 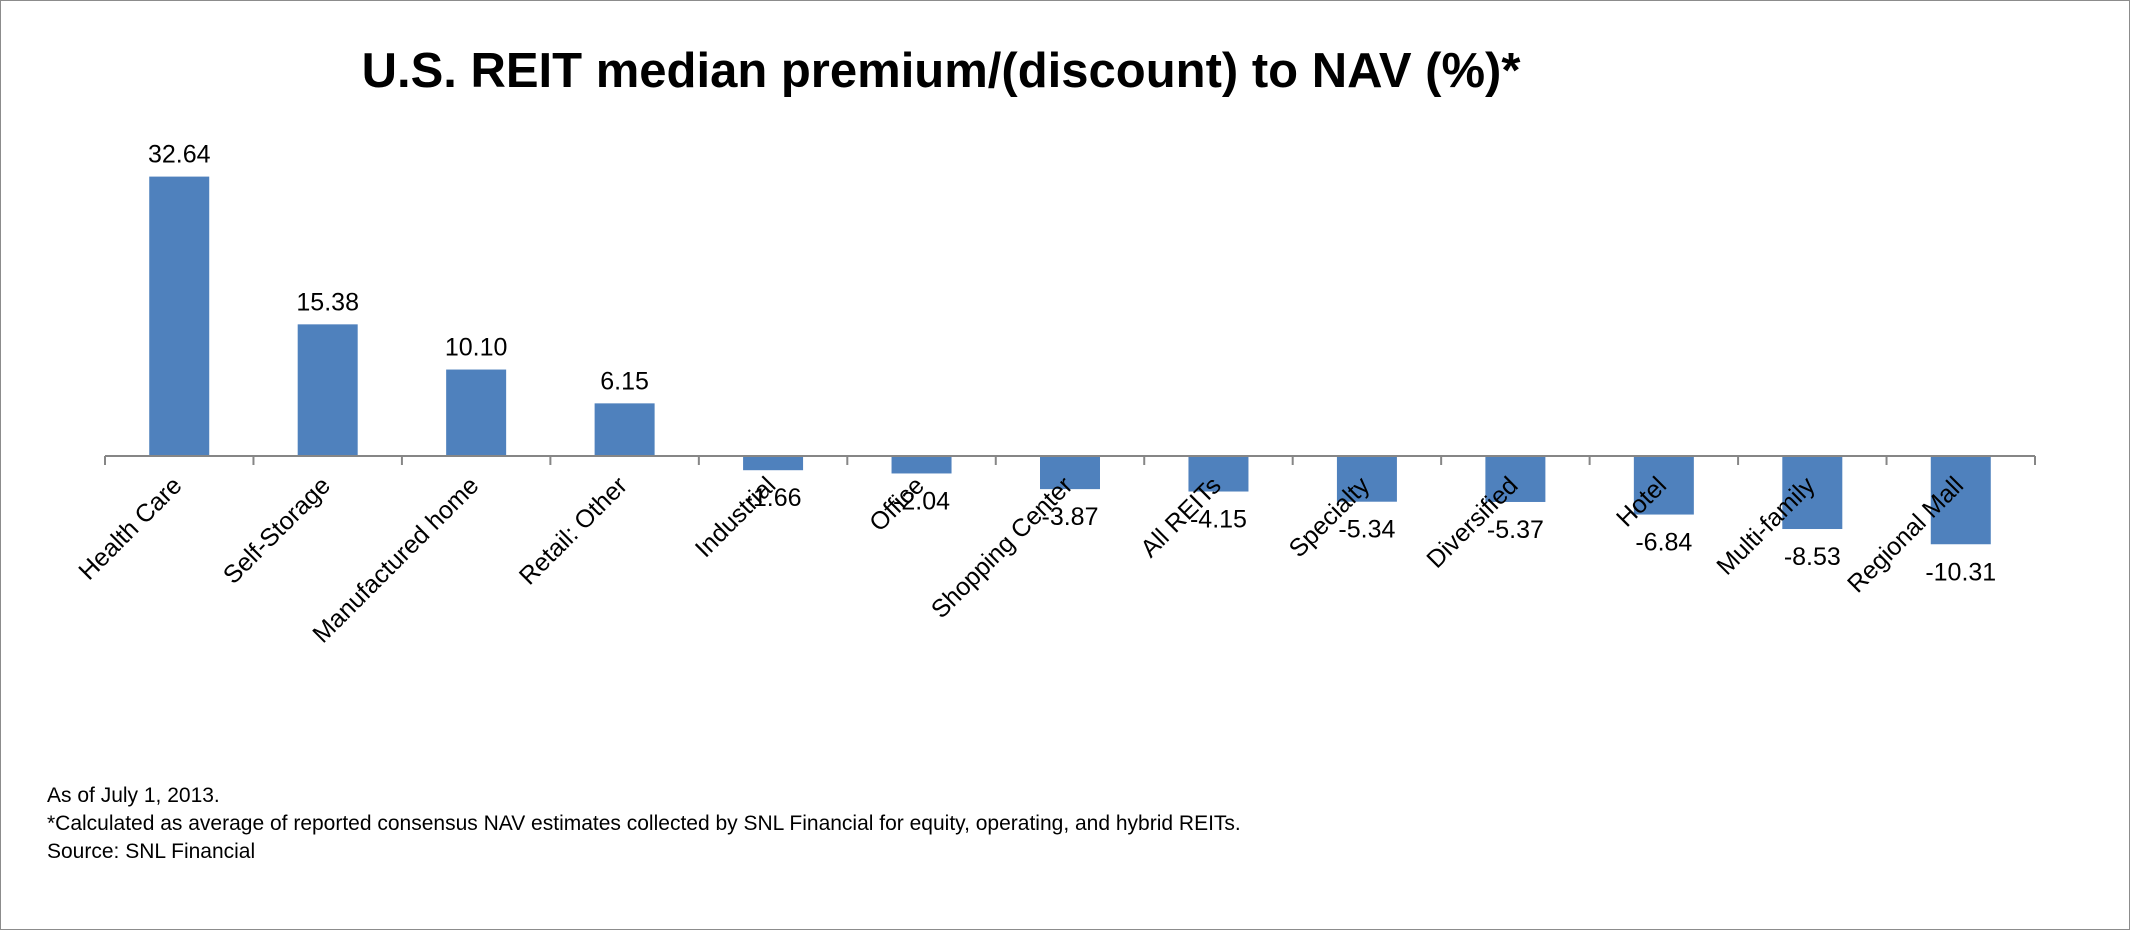 What do you see at coordinates (1218, 520) in the screenshot?
I see `data-label: -4.15` at bounding box center [1218, 520].